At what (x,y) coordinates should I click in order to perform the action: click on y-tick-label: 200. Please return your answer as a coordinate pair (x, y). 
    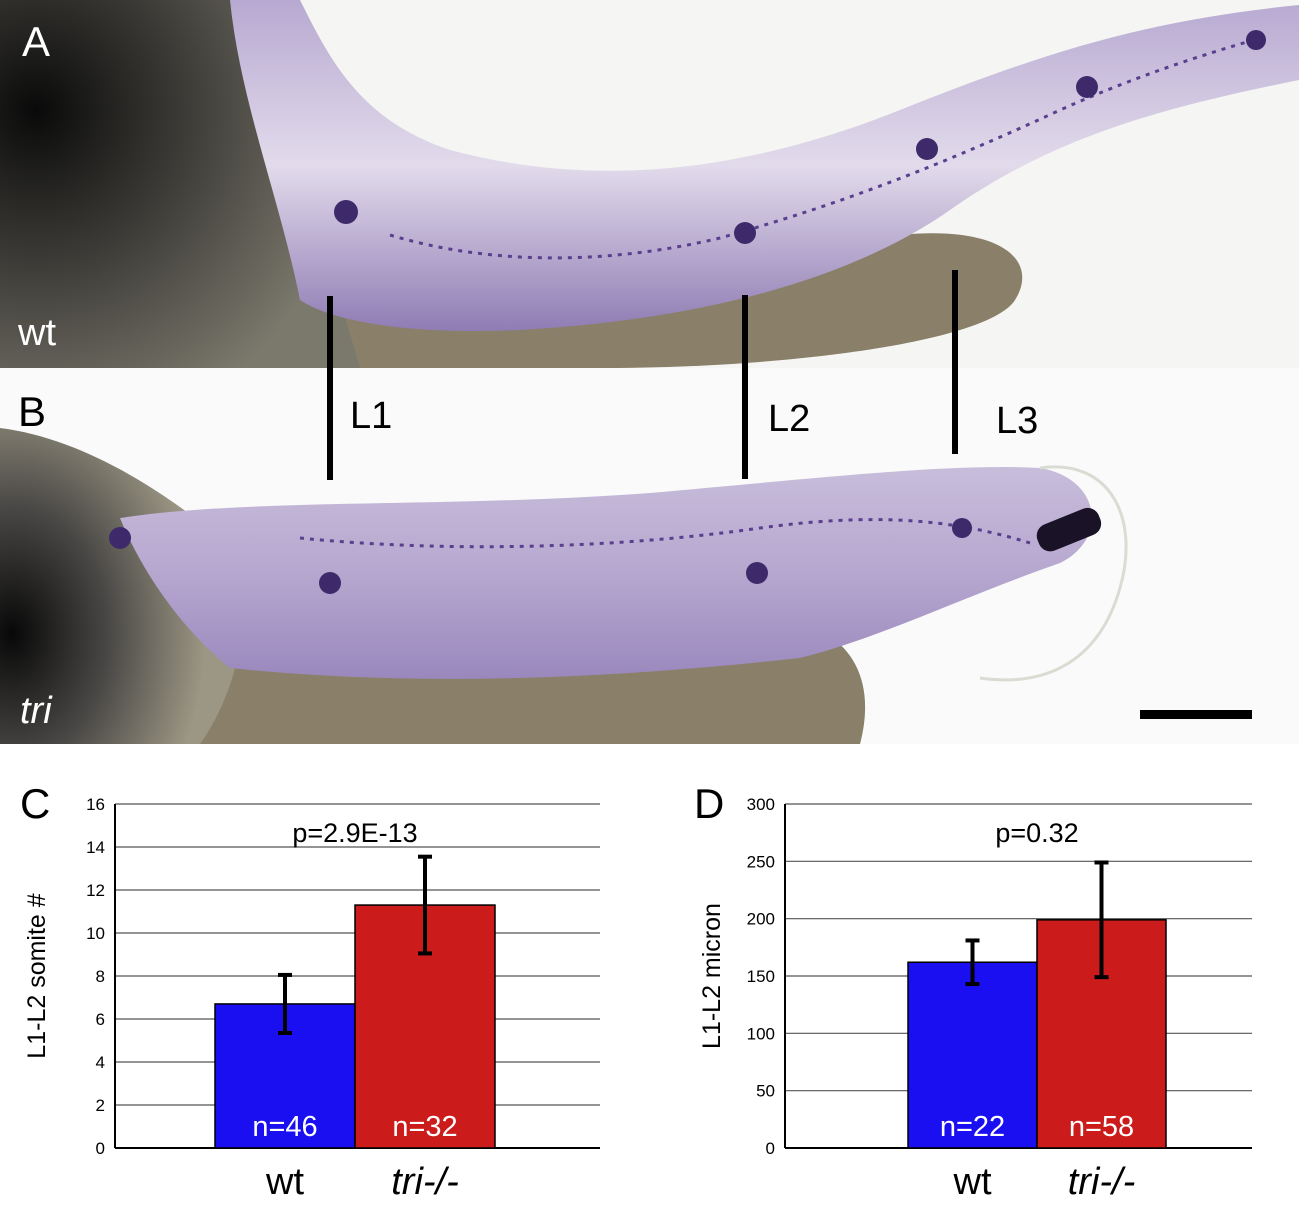
    Looking at the image, I should click on (761, 919).